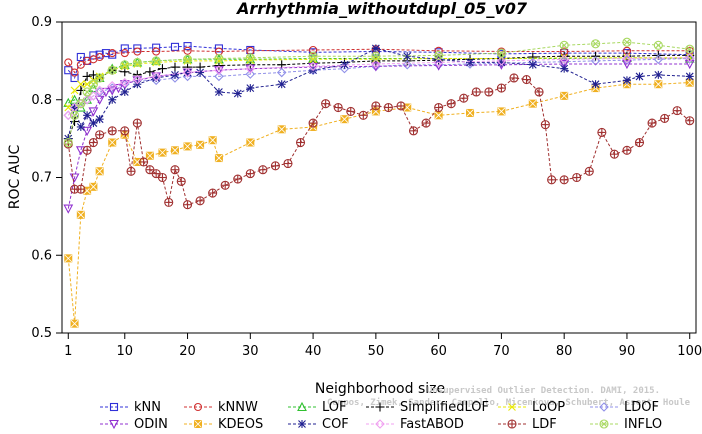 The width and height of the screenshot is (702, 434). I want to click on series-line-fastabod, so click(378, 86).